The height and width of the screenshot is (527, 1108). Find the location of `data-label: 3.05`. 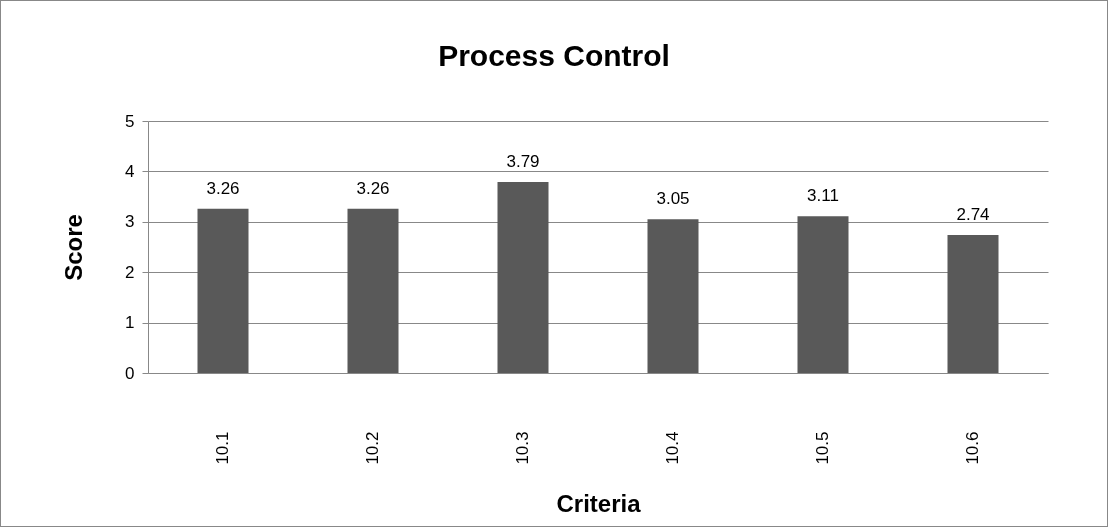

data-label: 3.05 is located at coordinates (673, 199).